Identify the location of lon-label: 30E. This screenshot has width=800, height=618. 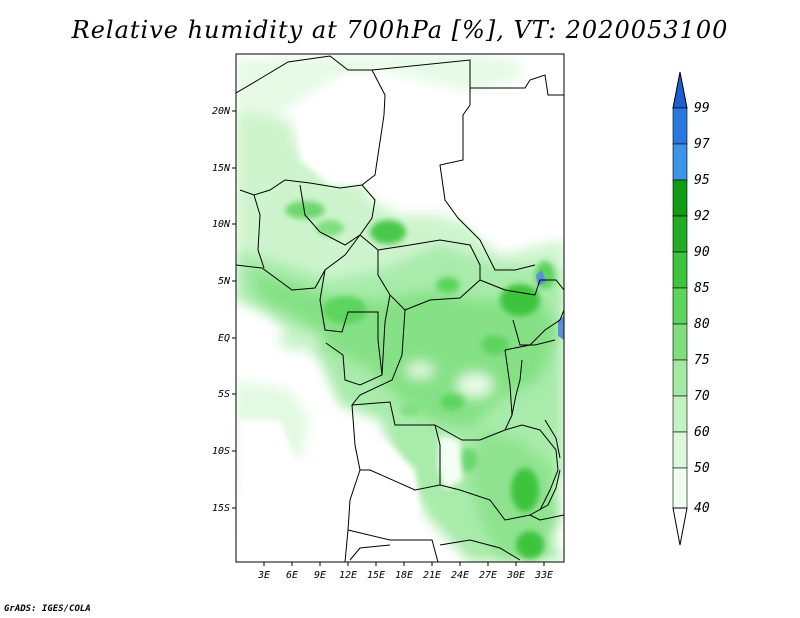
(515, 575).